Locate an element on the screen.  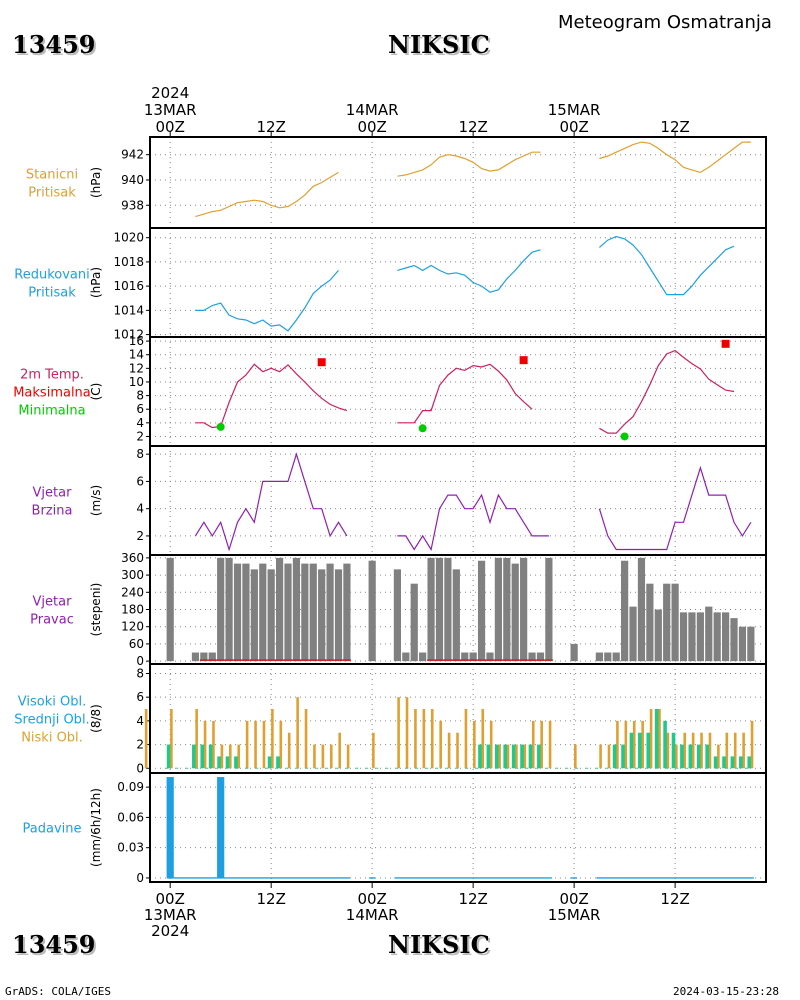
y-axis-label: (8/8) is located at coordinates (96, 718).